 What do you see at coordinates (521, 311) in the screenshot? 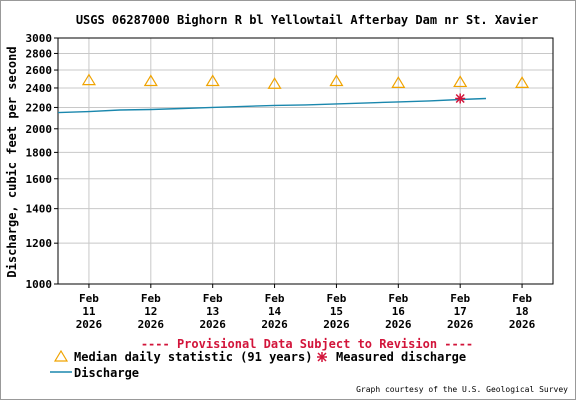
I see `x-tick-label: 18` at bounding box center [521, 311].